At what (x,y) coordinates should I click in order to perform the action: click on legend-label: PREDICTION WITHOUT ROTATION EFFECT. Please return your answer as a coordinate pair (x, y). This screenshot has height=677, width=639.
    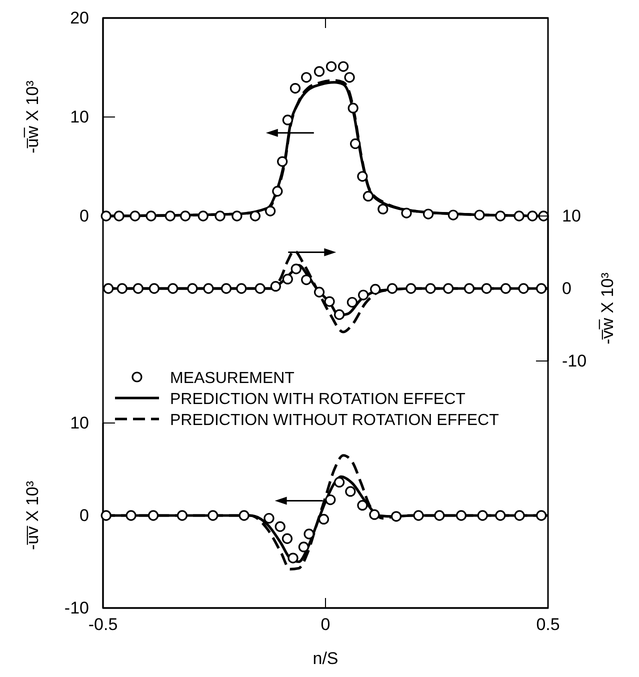
    Looking at the image, I should click on (335, 420).